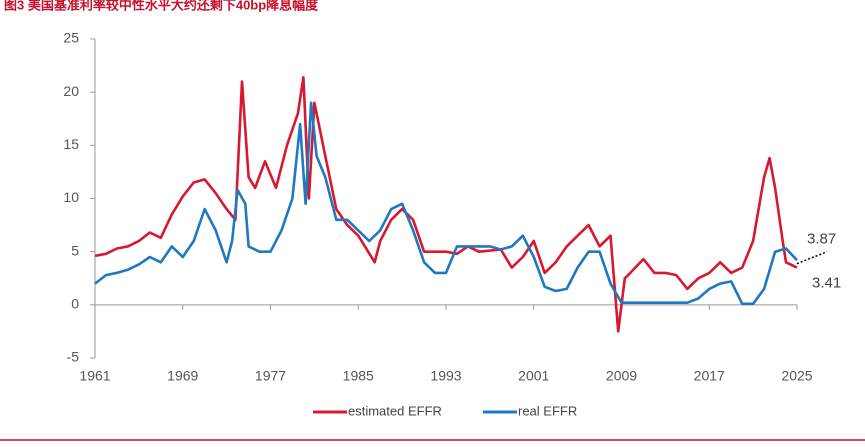 Image resolution: width=865 pixels, height=447 pixels. What do you see at coordinates (533, 376) in the screenshot?
I see `x-tick-label: 2001` at bounding box center [533, 376].